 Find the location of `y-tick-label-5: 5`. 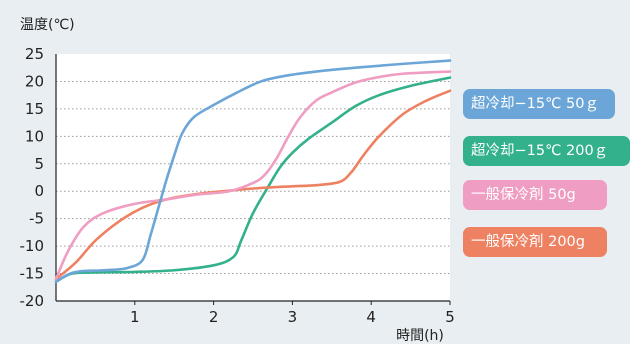

y-tick-label-5: 5 is located at coordinates (39, 164).